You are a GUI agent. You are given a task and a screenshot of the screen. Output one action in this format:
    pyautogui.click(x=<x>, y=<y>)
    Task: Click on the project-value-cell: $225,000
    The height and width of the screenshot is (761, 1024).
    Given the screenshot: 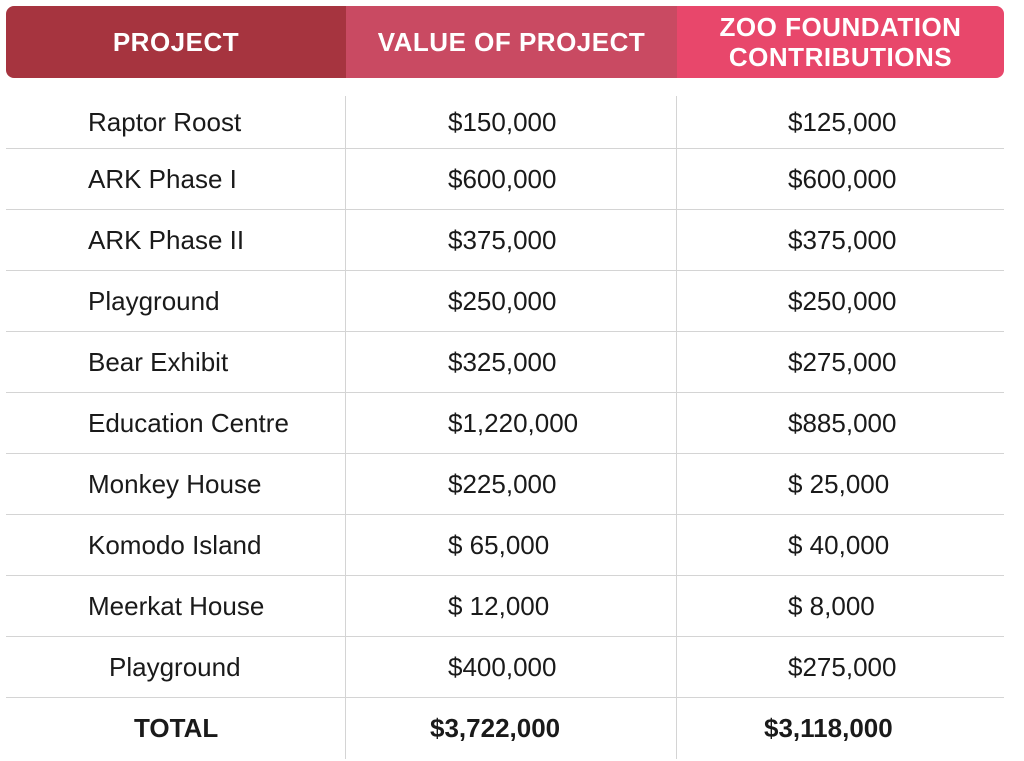 What is the action you would take?
    pyautogui.click(x=511, y=484)
    